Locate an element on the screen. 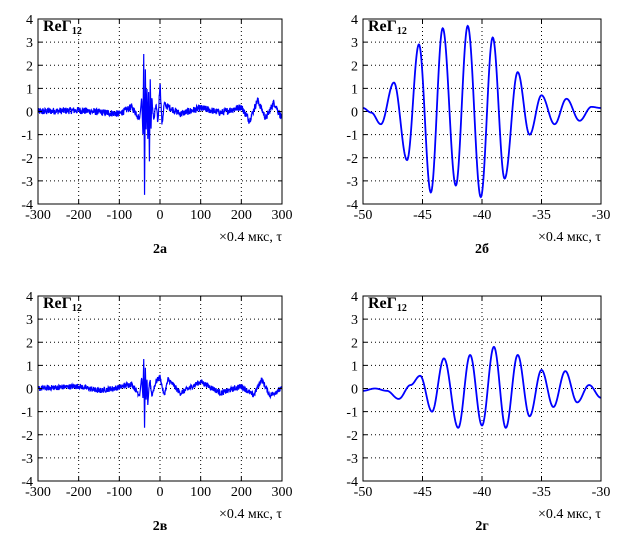  panel-label: 2г is located at coordinates (481, 526).